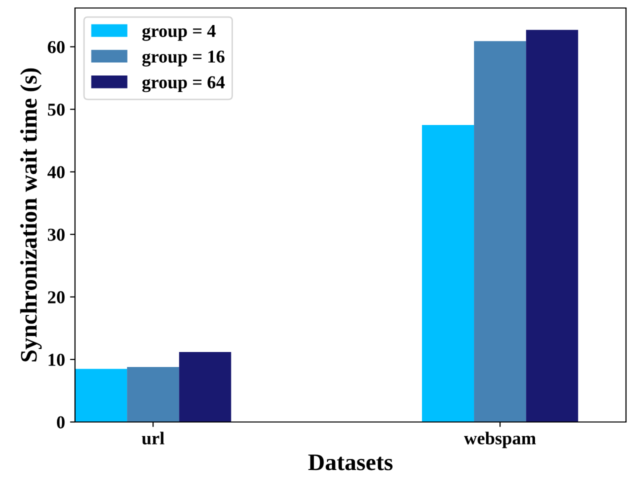 The height and width of the screenshot is (478, 629). I want to click on y-tick-label: 20, so click(56, 297).